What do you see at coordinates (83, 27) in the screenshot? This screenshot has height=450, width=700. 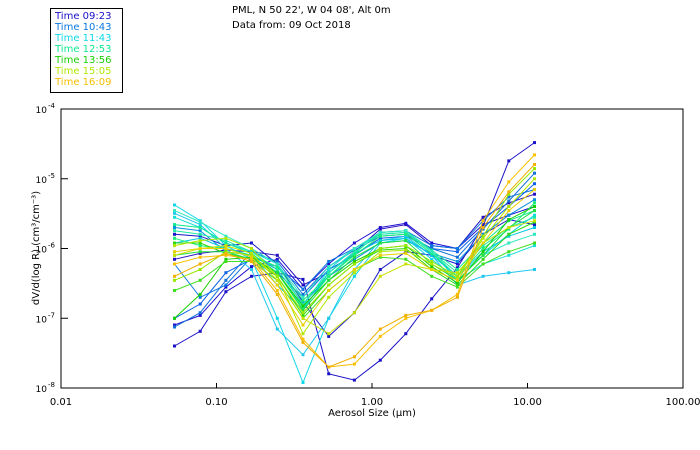 I see `legend-item: Time 10:43` at bounding box center [83, 27].